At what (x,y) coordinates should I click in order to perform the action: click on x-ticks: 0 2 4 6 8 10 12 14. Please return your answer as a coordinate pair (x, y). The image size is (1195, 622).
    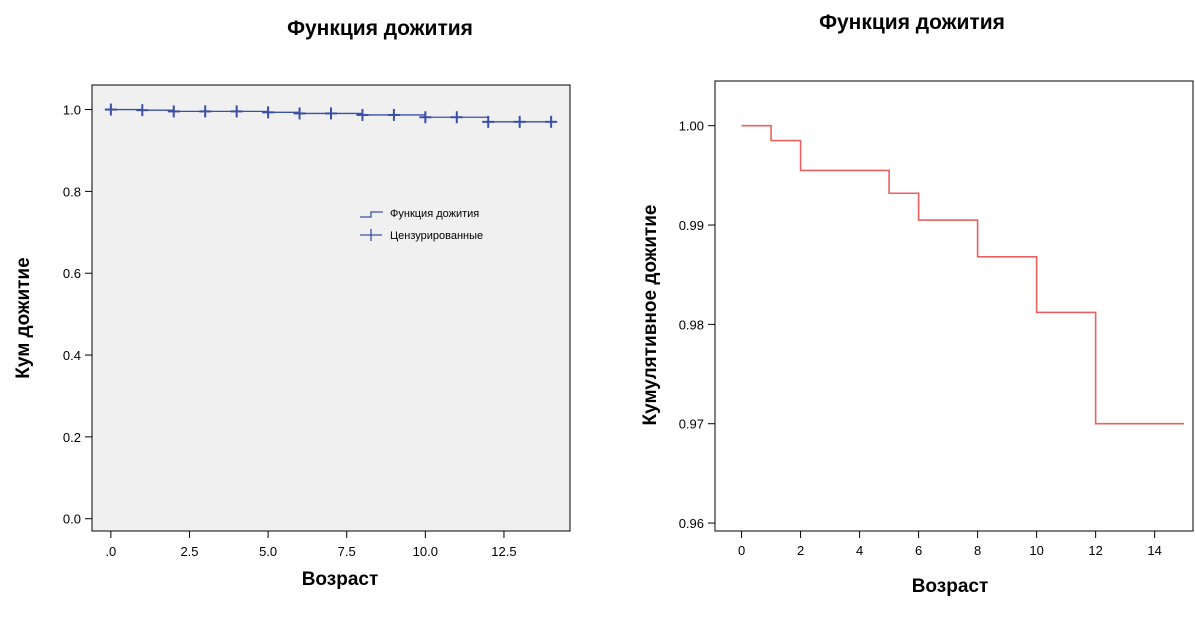
    Looking at the image, I should click on (950, 544).